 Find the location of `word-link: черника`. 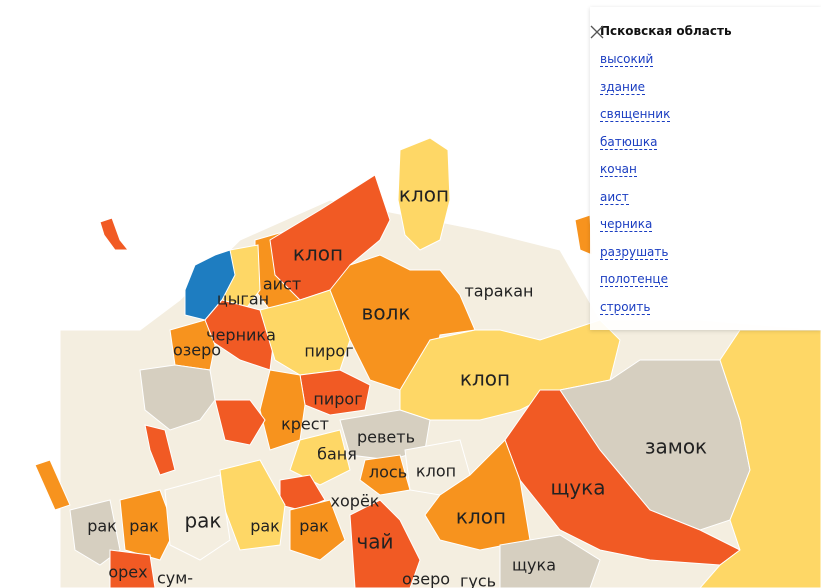

word-link: черника is located at coordinates (626, 224).